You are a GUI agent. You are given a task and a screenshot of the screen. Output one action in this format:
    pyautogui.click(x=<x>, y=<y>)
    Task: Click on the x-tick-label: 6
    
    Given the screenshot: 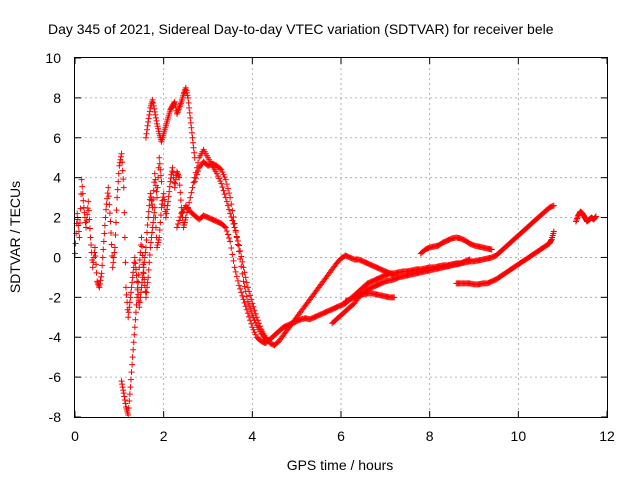 What is the action you would take?
    pyautogui.click(x=341, y=436)
    